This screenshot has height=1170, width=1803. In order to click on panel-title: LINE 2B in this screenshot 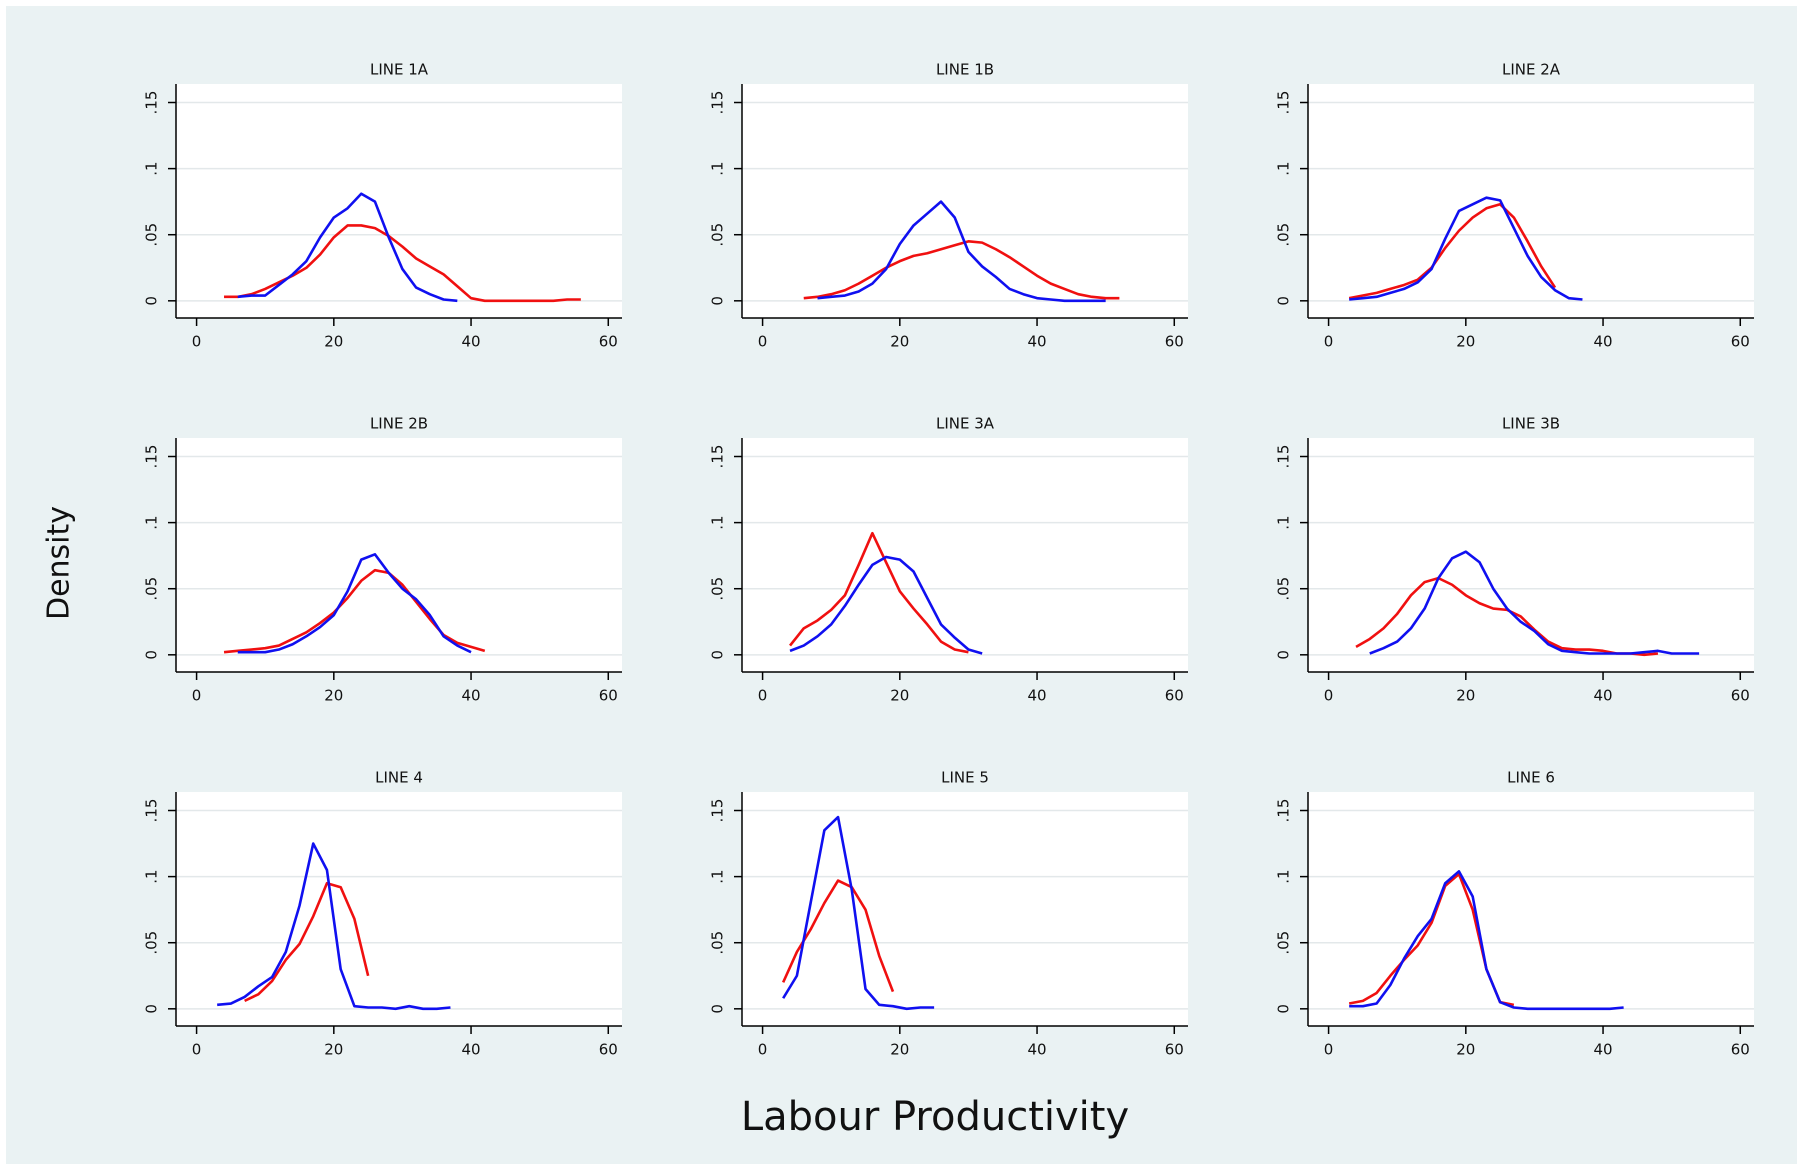, I will do `click(399, 424)`.